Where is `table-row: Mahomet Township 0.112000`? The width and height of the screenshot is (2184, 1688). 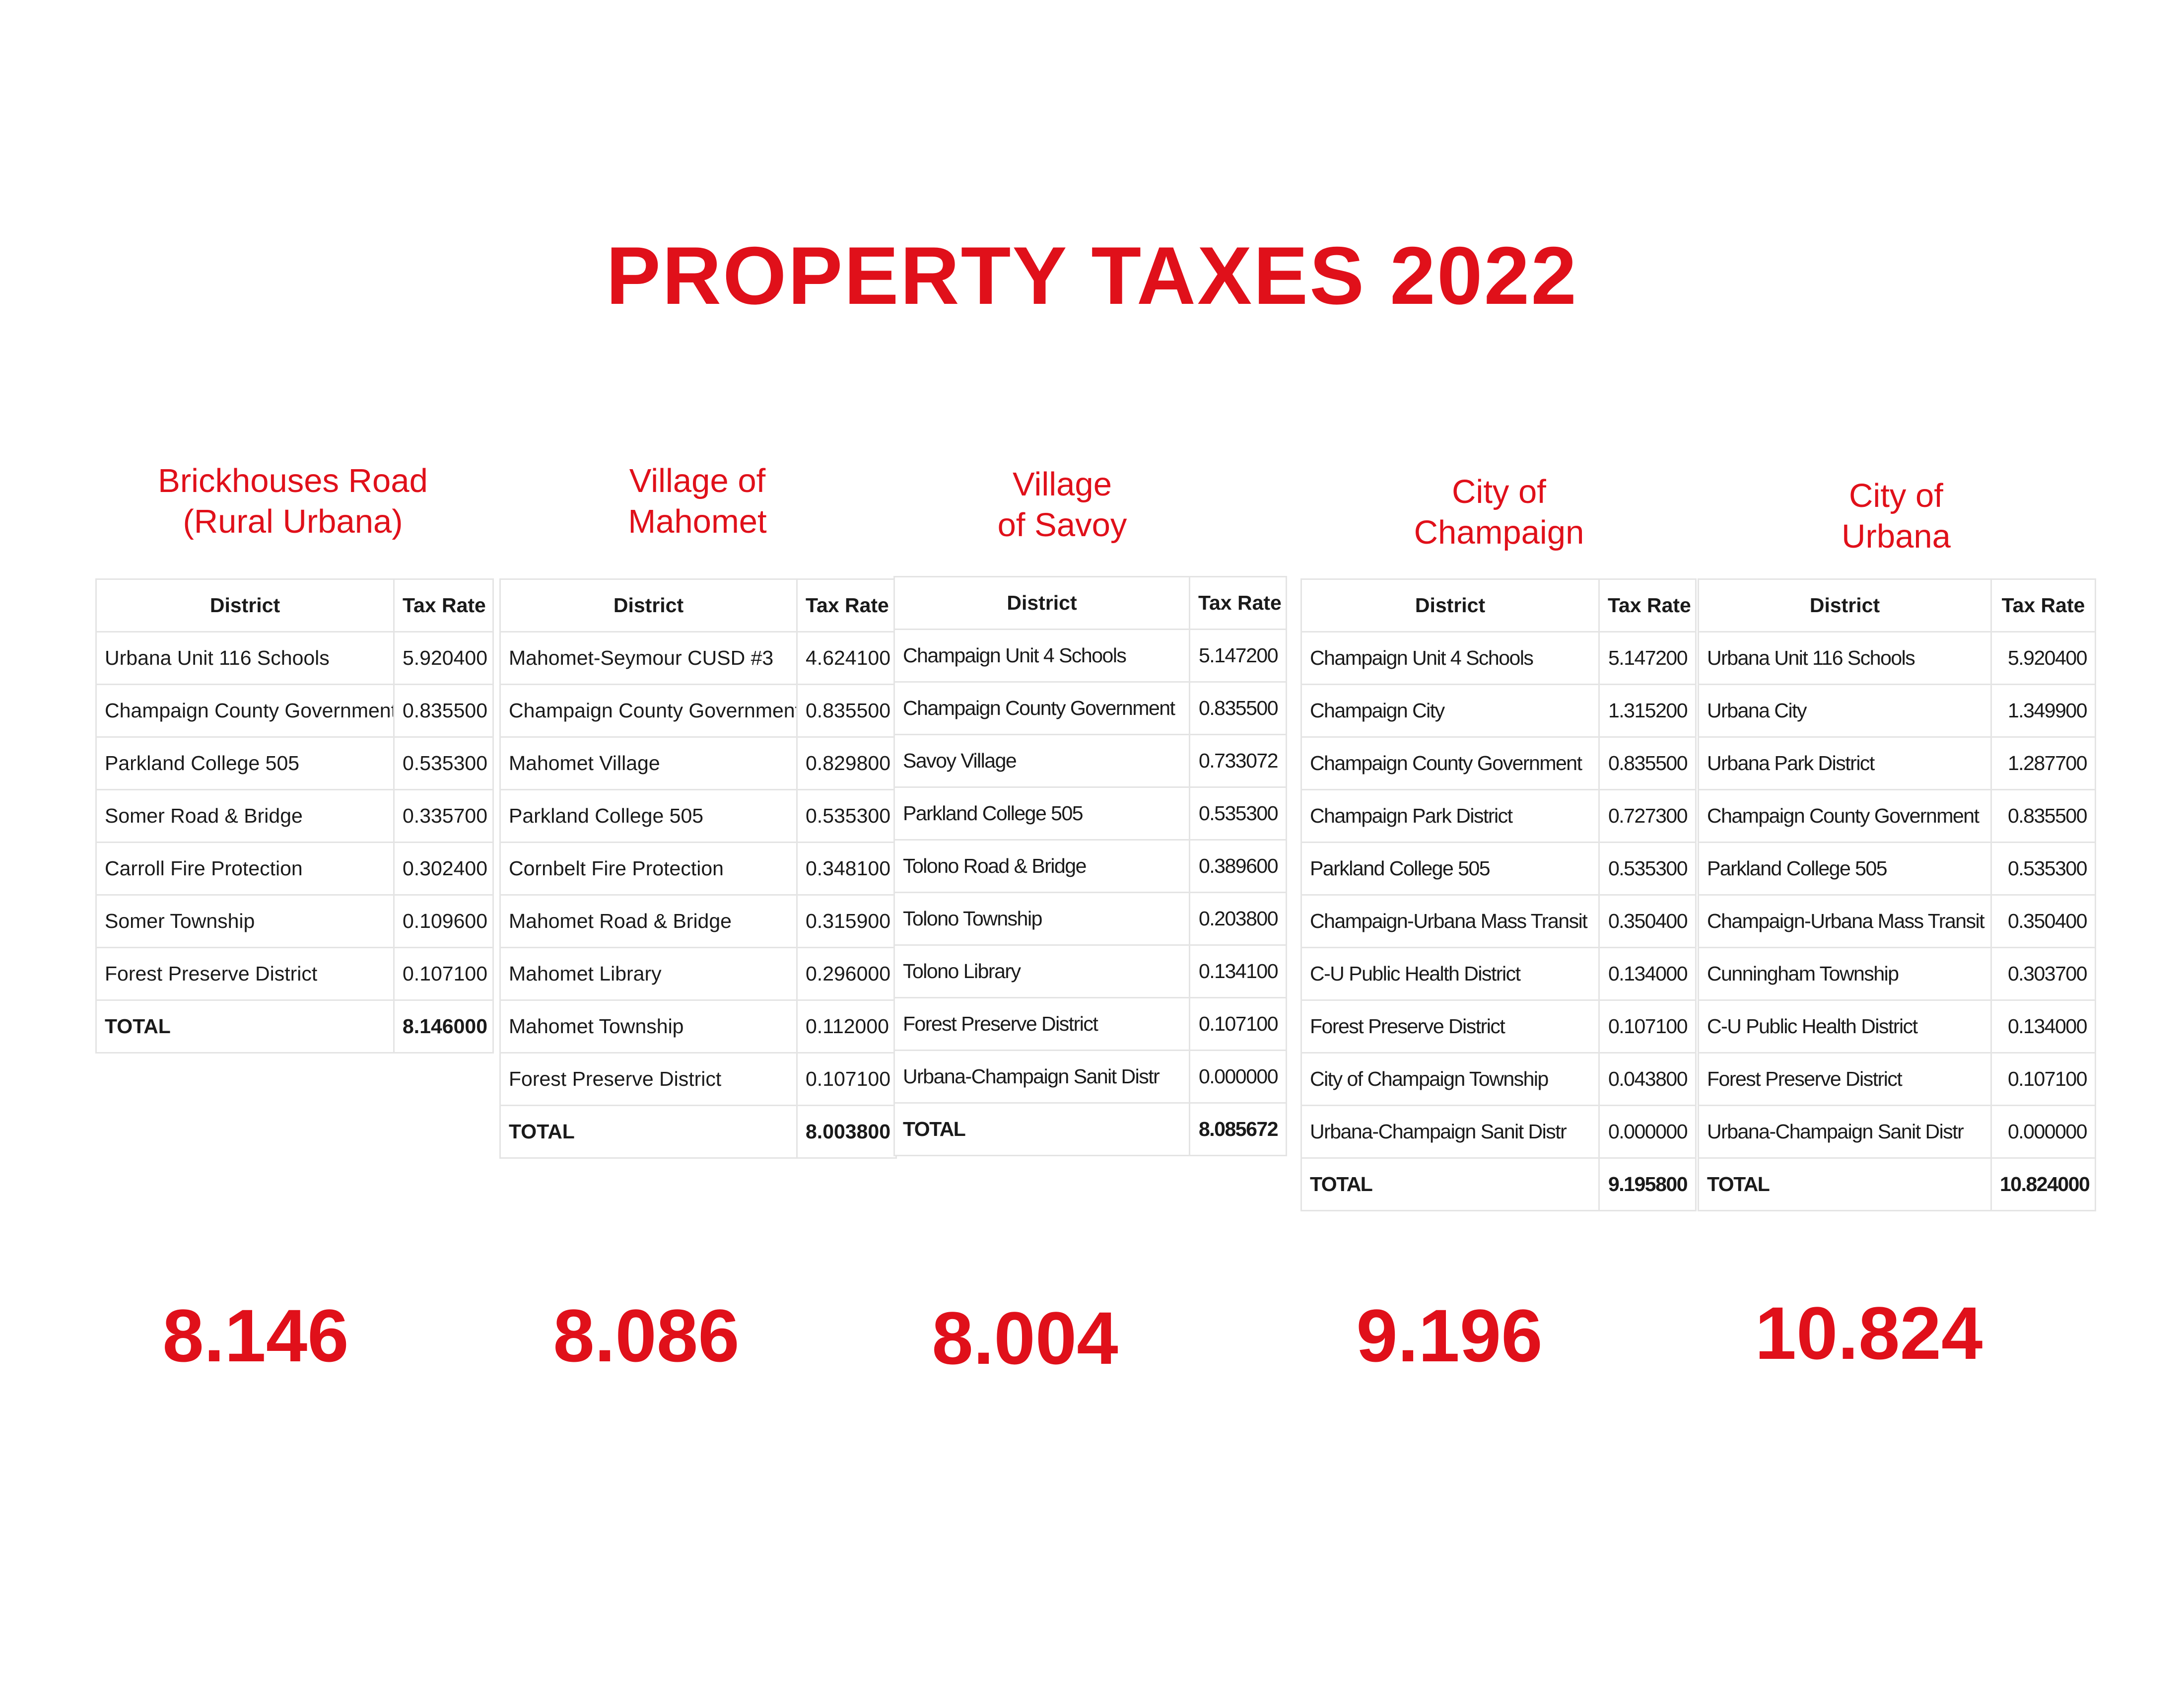
table-row: Mahomet Township 0.112000 is located at coordinates (698, 1026).